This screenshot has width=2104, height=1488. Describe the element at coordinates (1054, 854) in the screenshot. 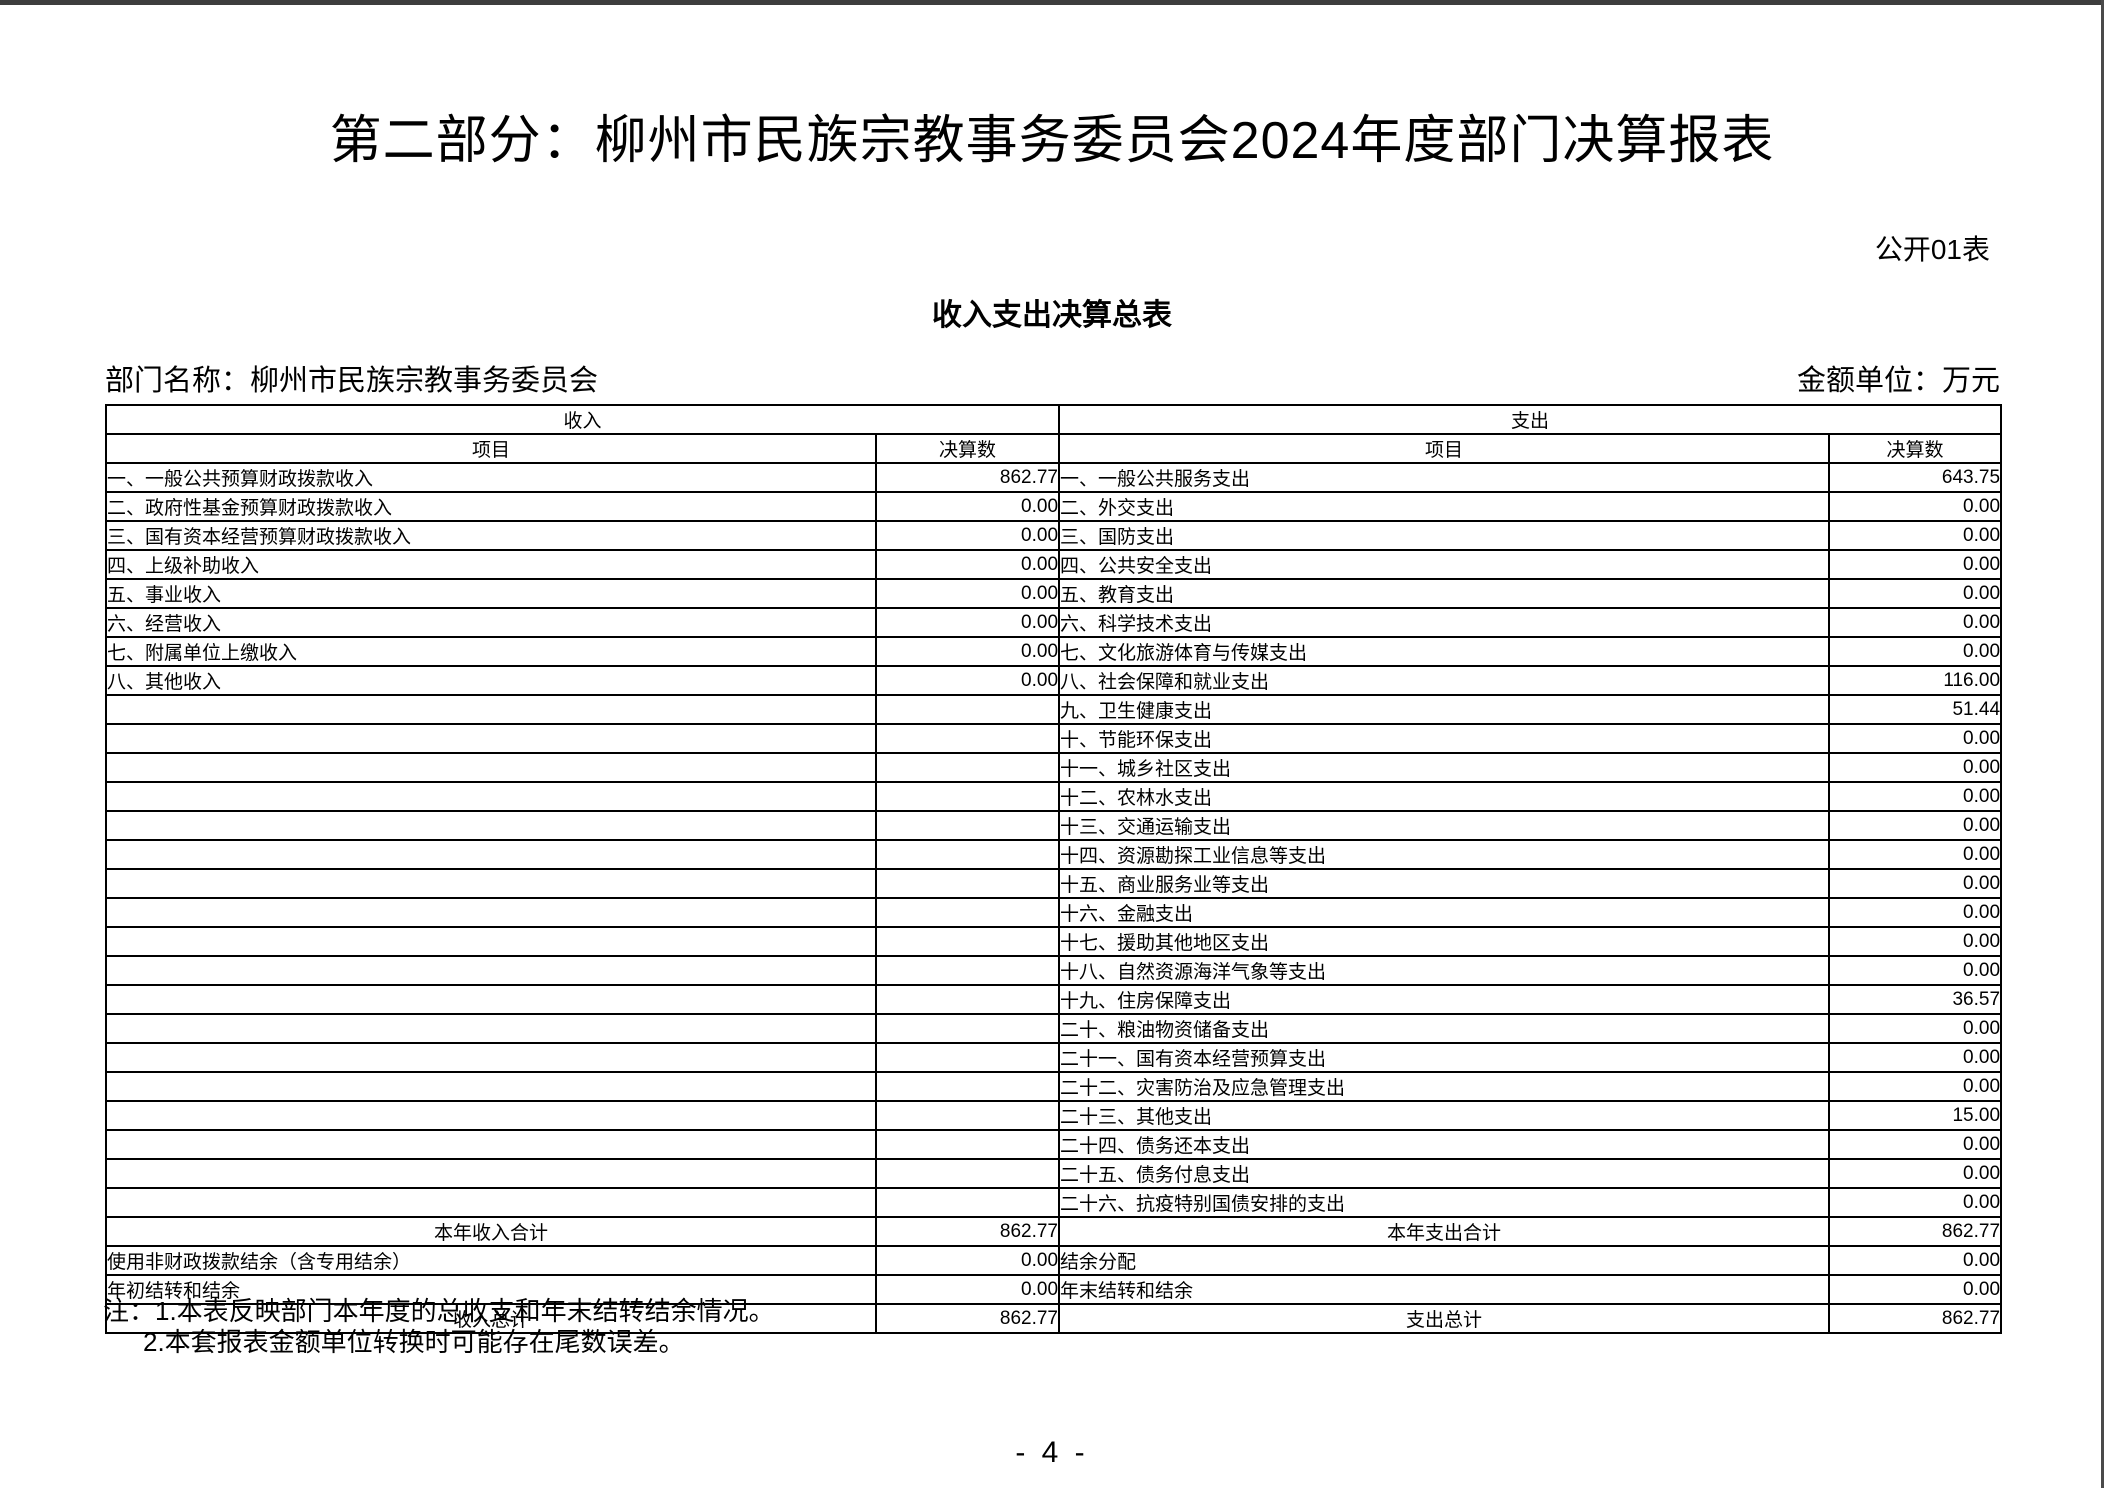

I see `table-row: 十四、资源勘探工业信息等支出 0.00` at that location.